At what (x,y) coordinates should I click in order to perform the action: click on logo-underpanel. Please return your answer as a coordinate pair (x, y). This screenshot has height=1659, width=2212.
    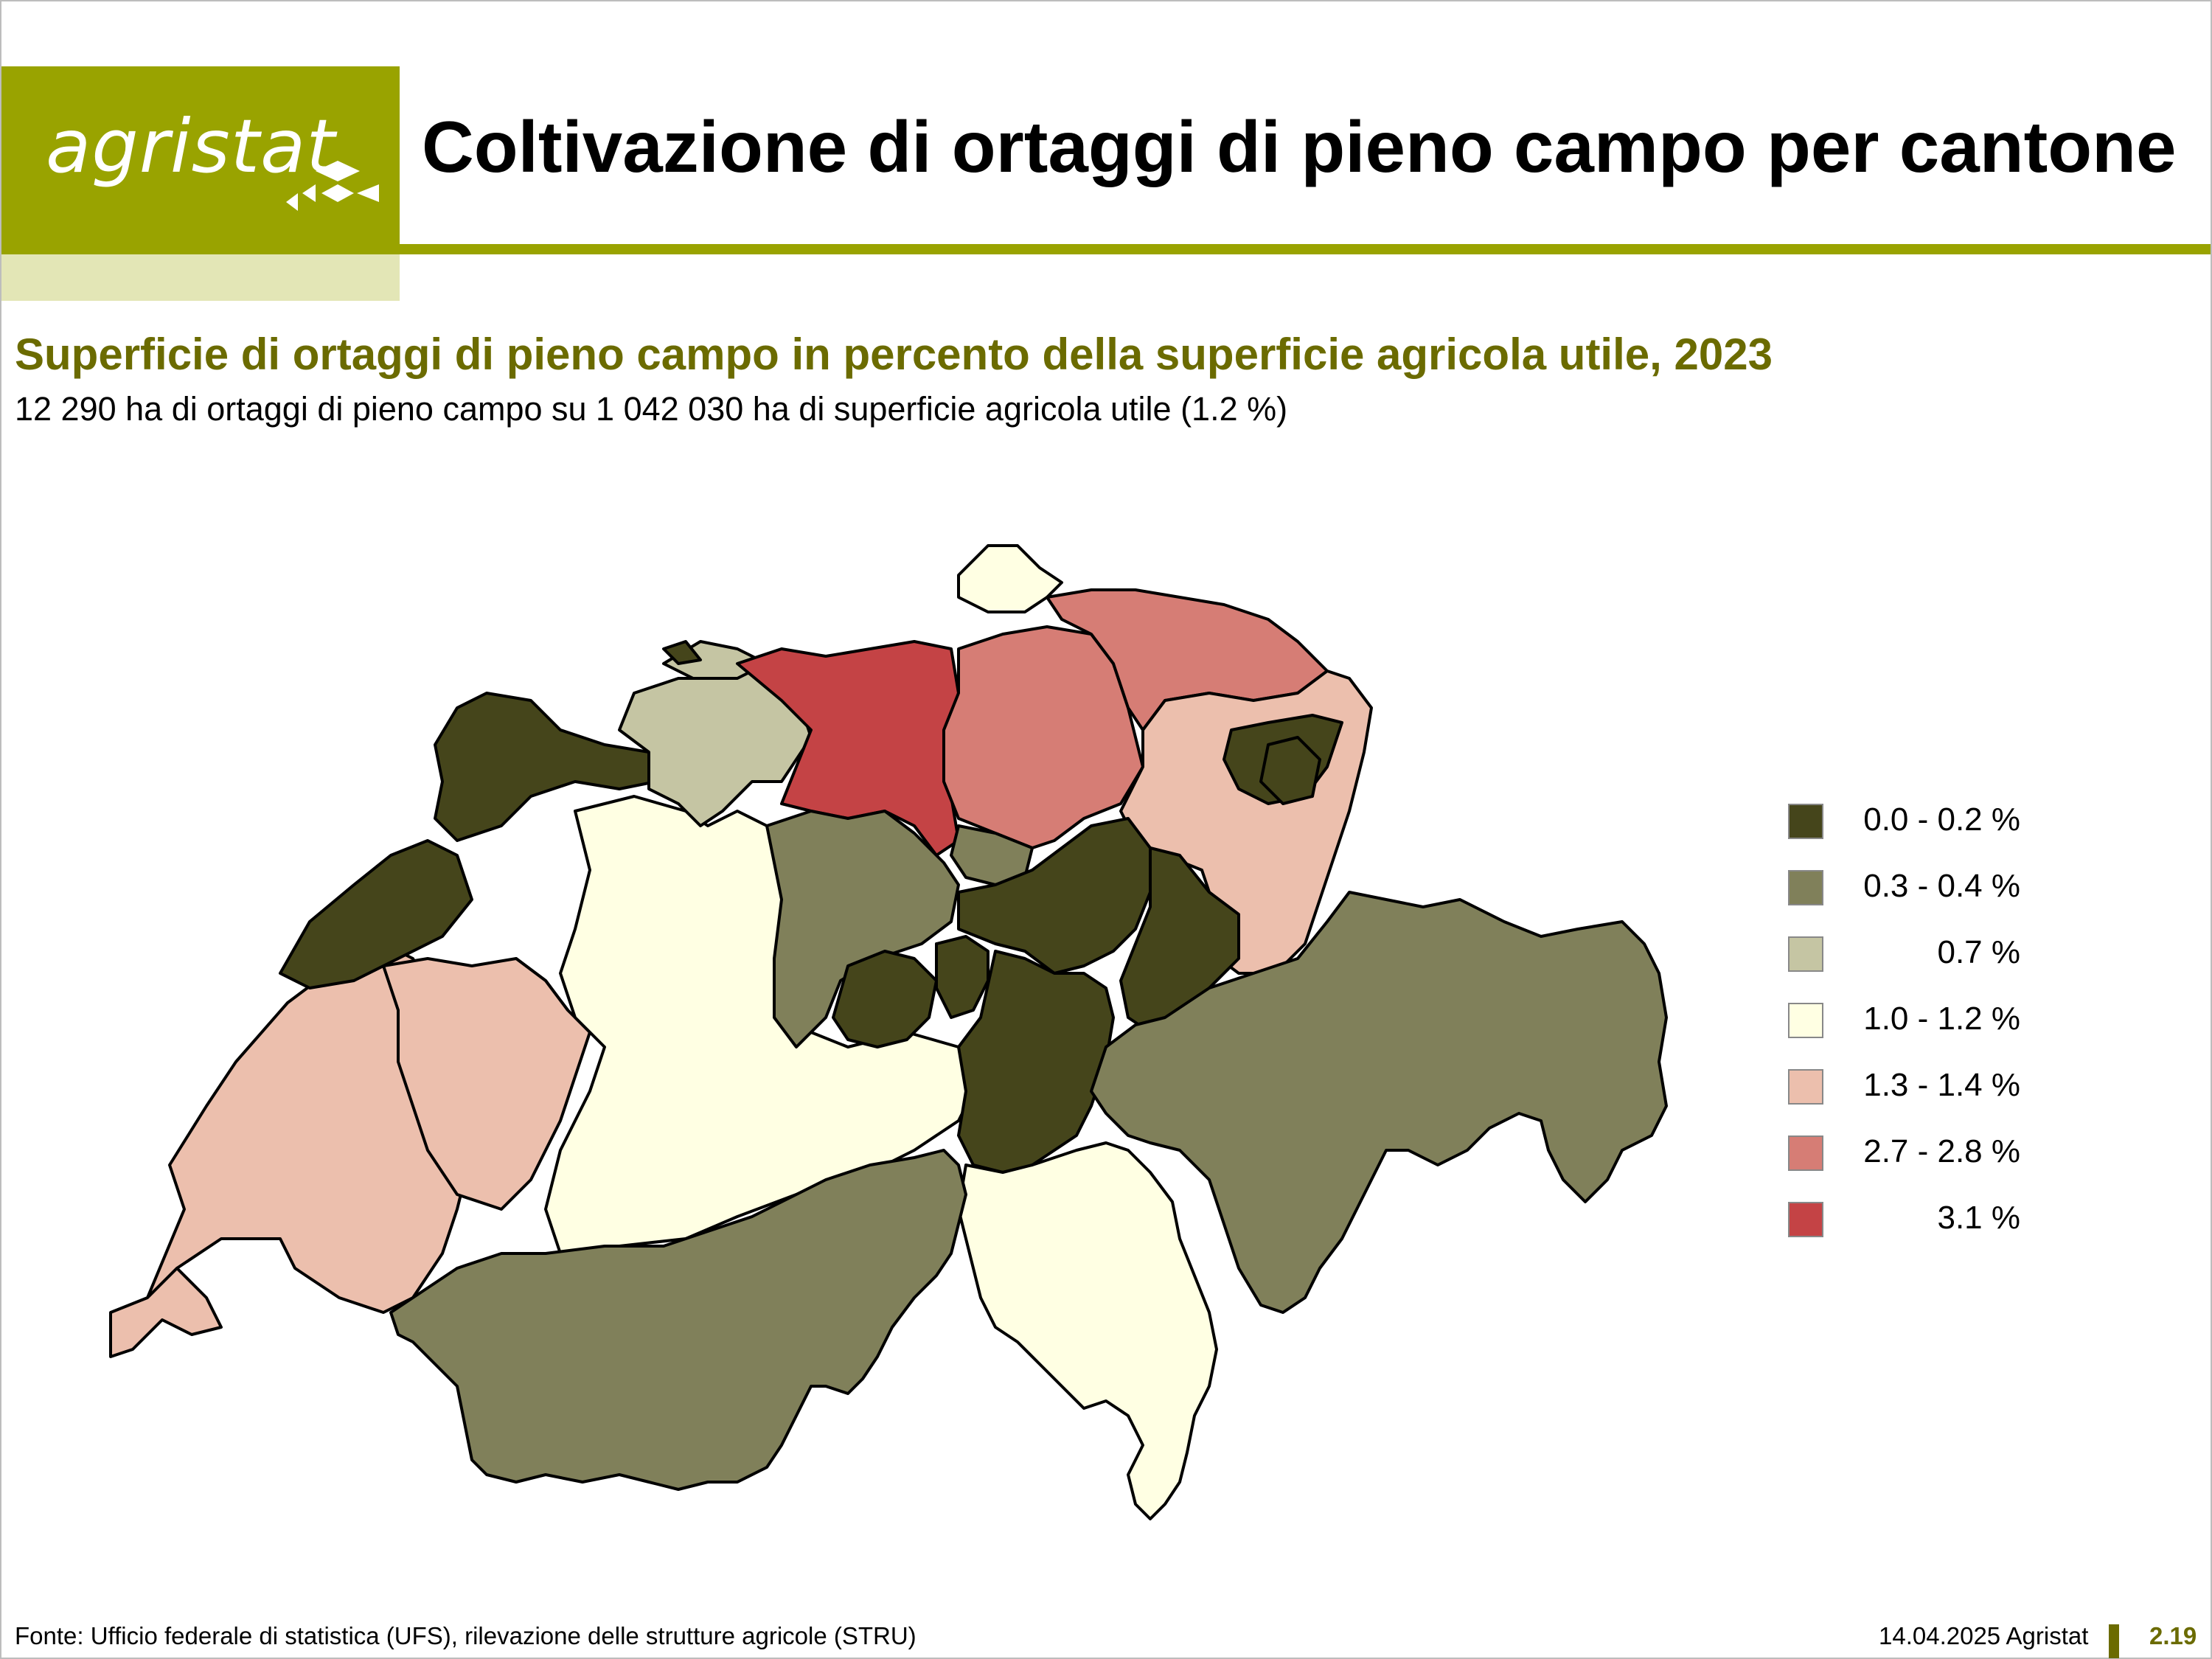
    Looking at the image, I should click on (200, 277).